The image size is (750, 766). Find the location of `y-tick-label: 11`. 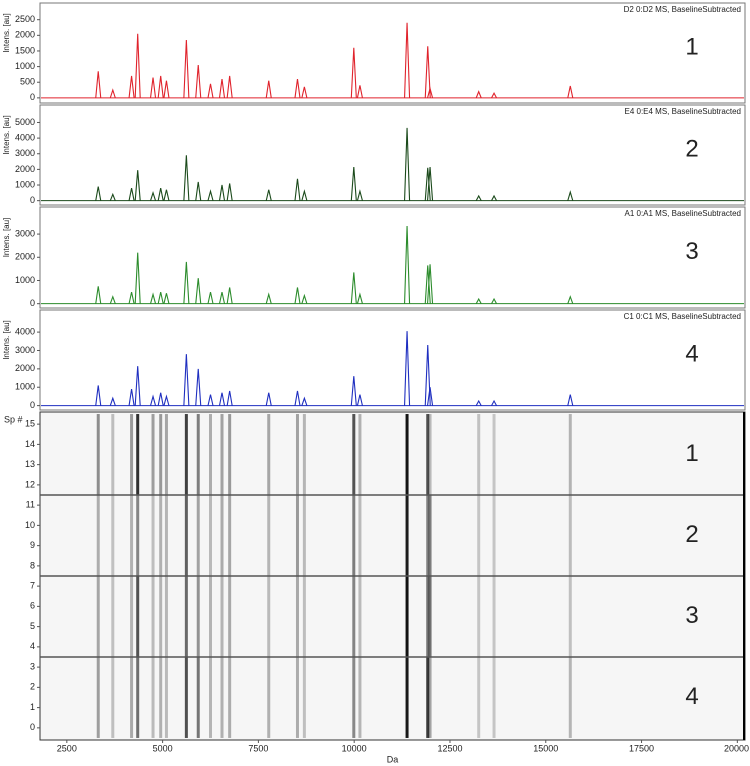

y-tick-label: 11 is located at coordinates (30, 505).